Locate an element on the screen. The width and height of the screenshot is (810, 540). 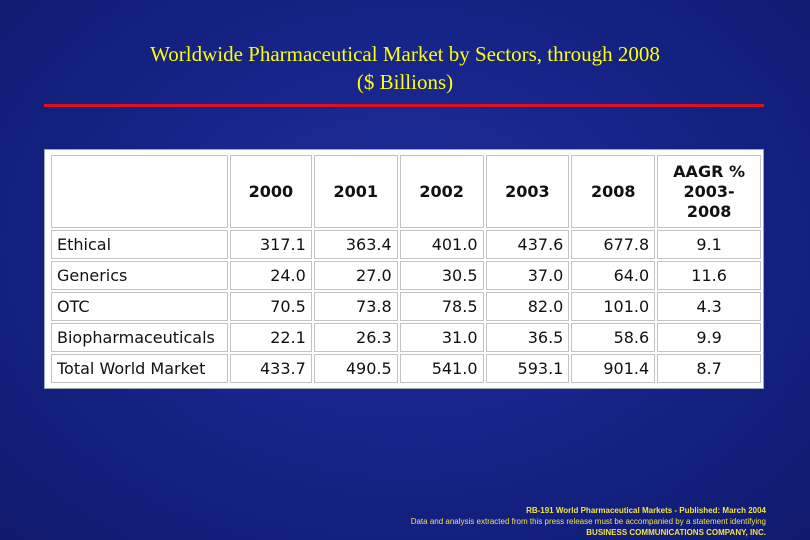
header-2001: 2001 is located at coordinates (355, 191).